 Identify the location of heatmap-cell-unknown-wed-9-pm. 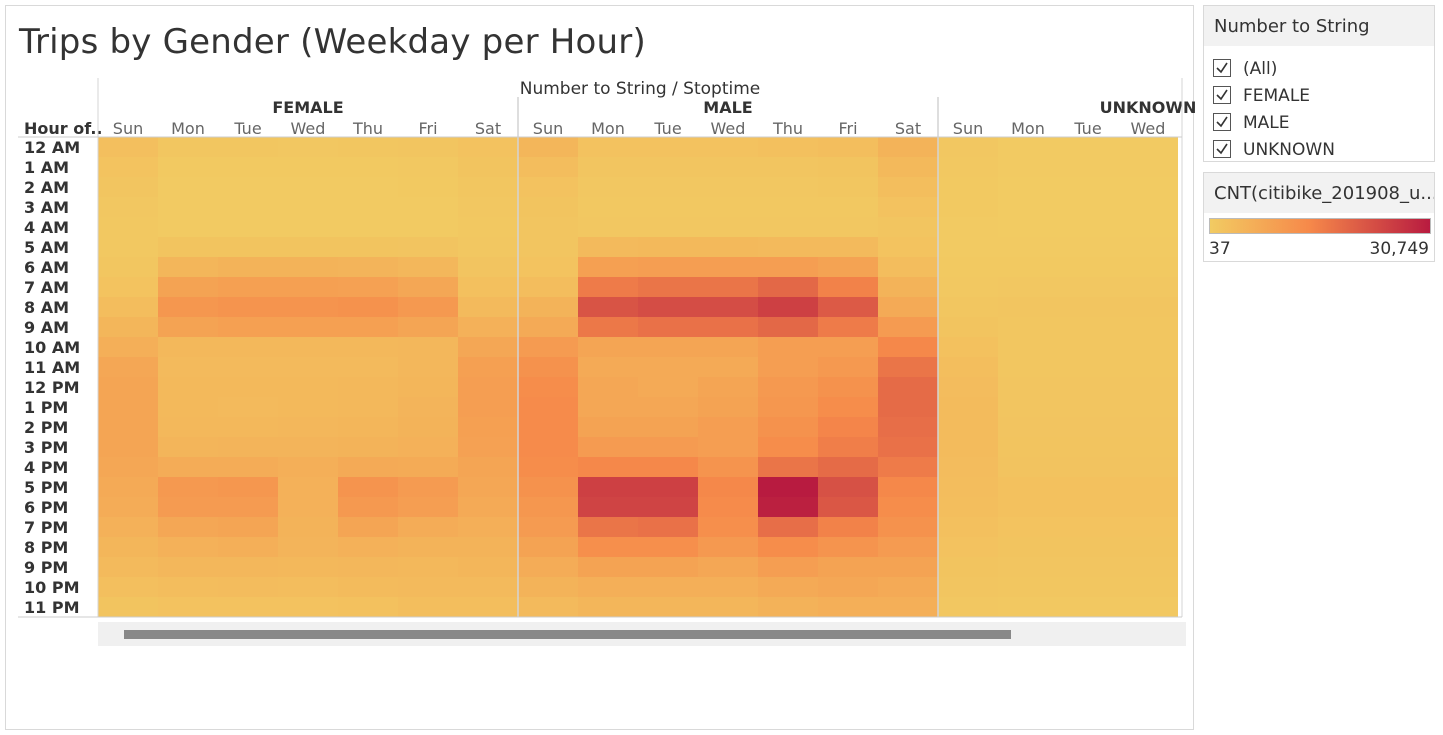
(1148, 567).